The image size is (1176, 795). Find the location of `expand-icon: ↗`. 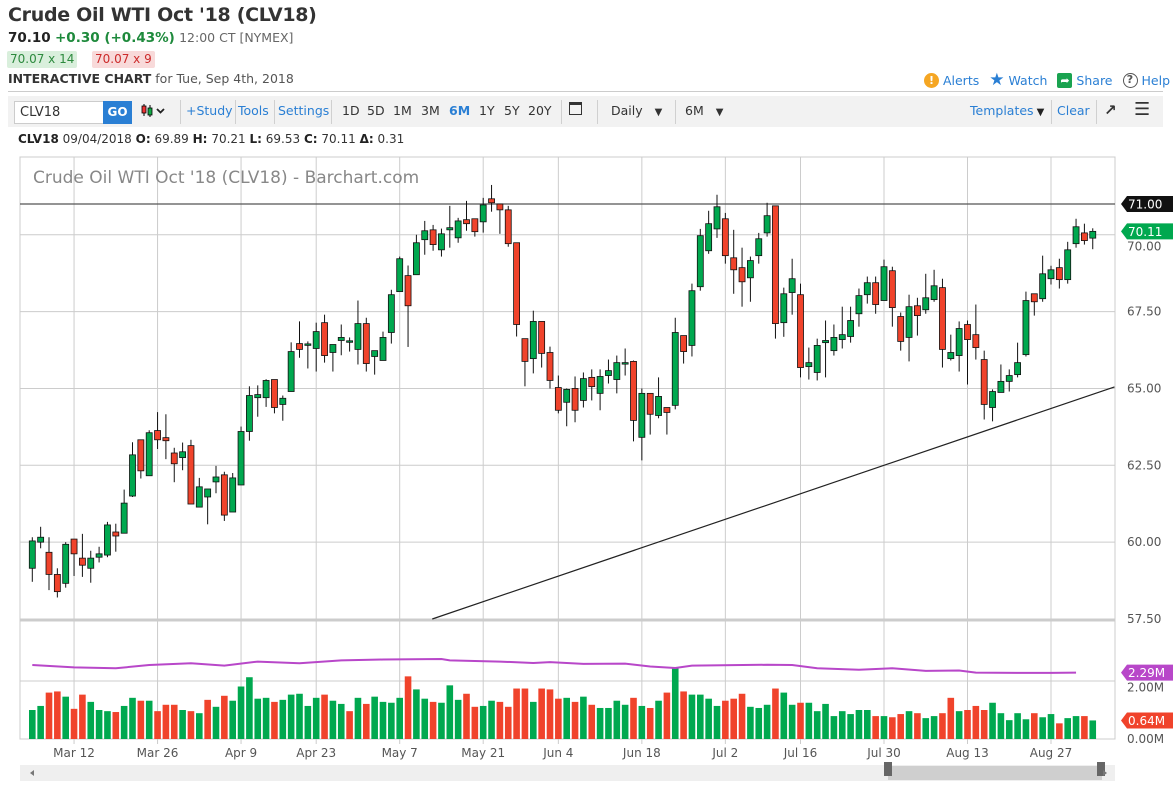

expand-icon: ↗ is located at coordinates (1110, 110).